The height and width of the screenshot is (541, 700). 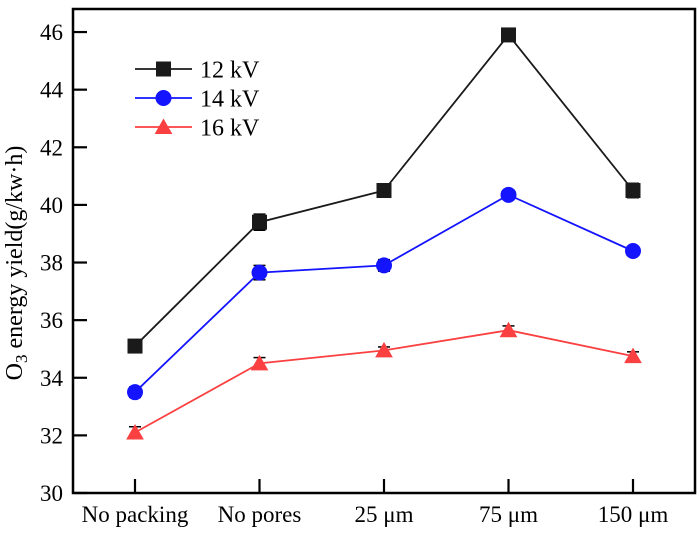 I want to click on legend: 12 kV 14 kV 16 kV, so click(x=197, y=99).